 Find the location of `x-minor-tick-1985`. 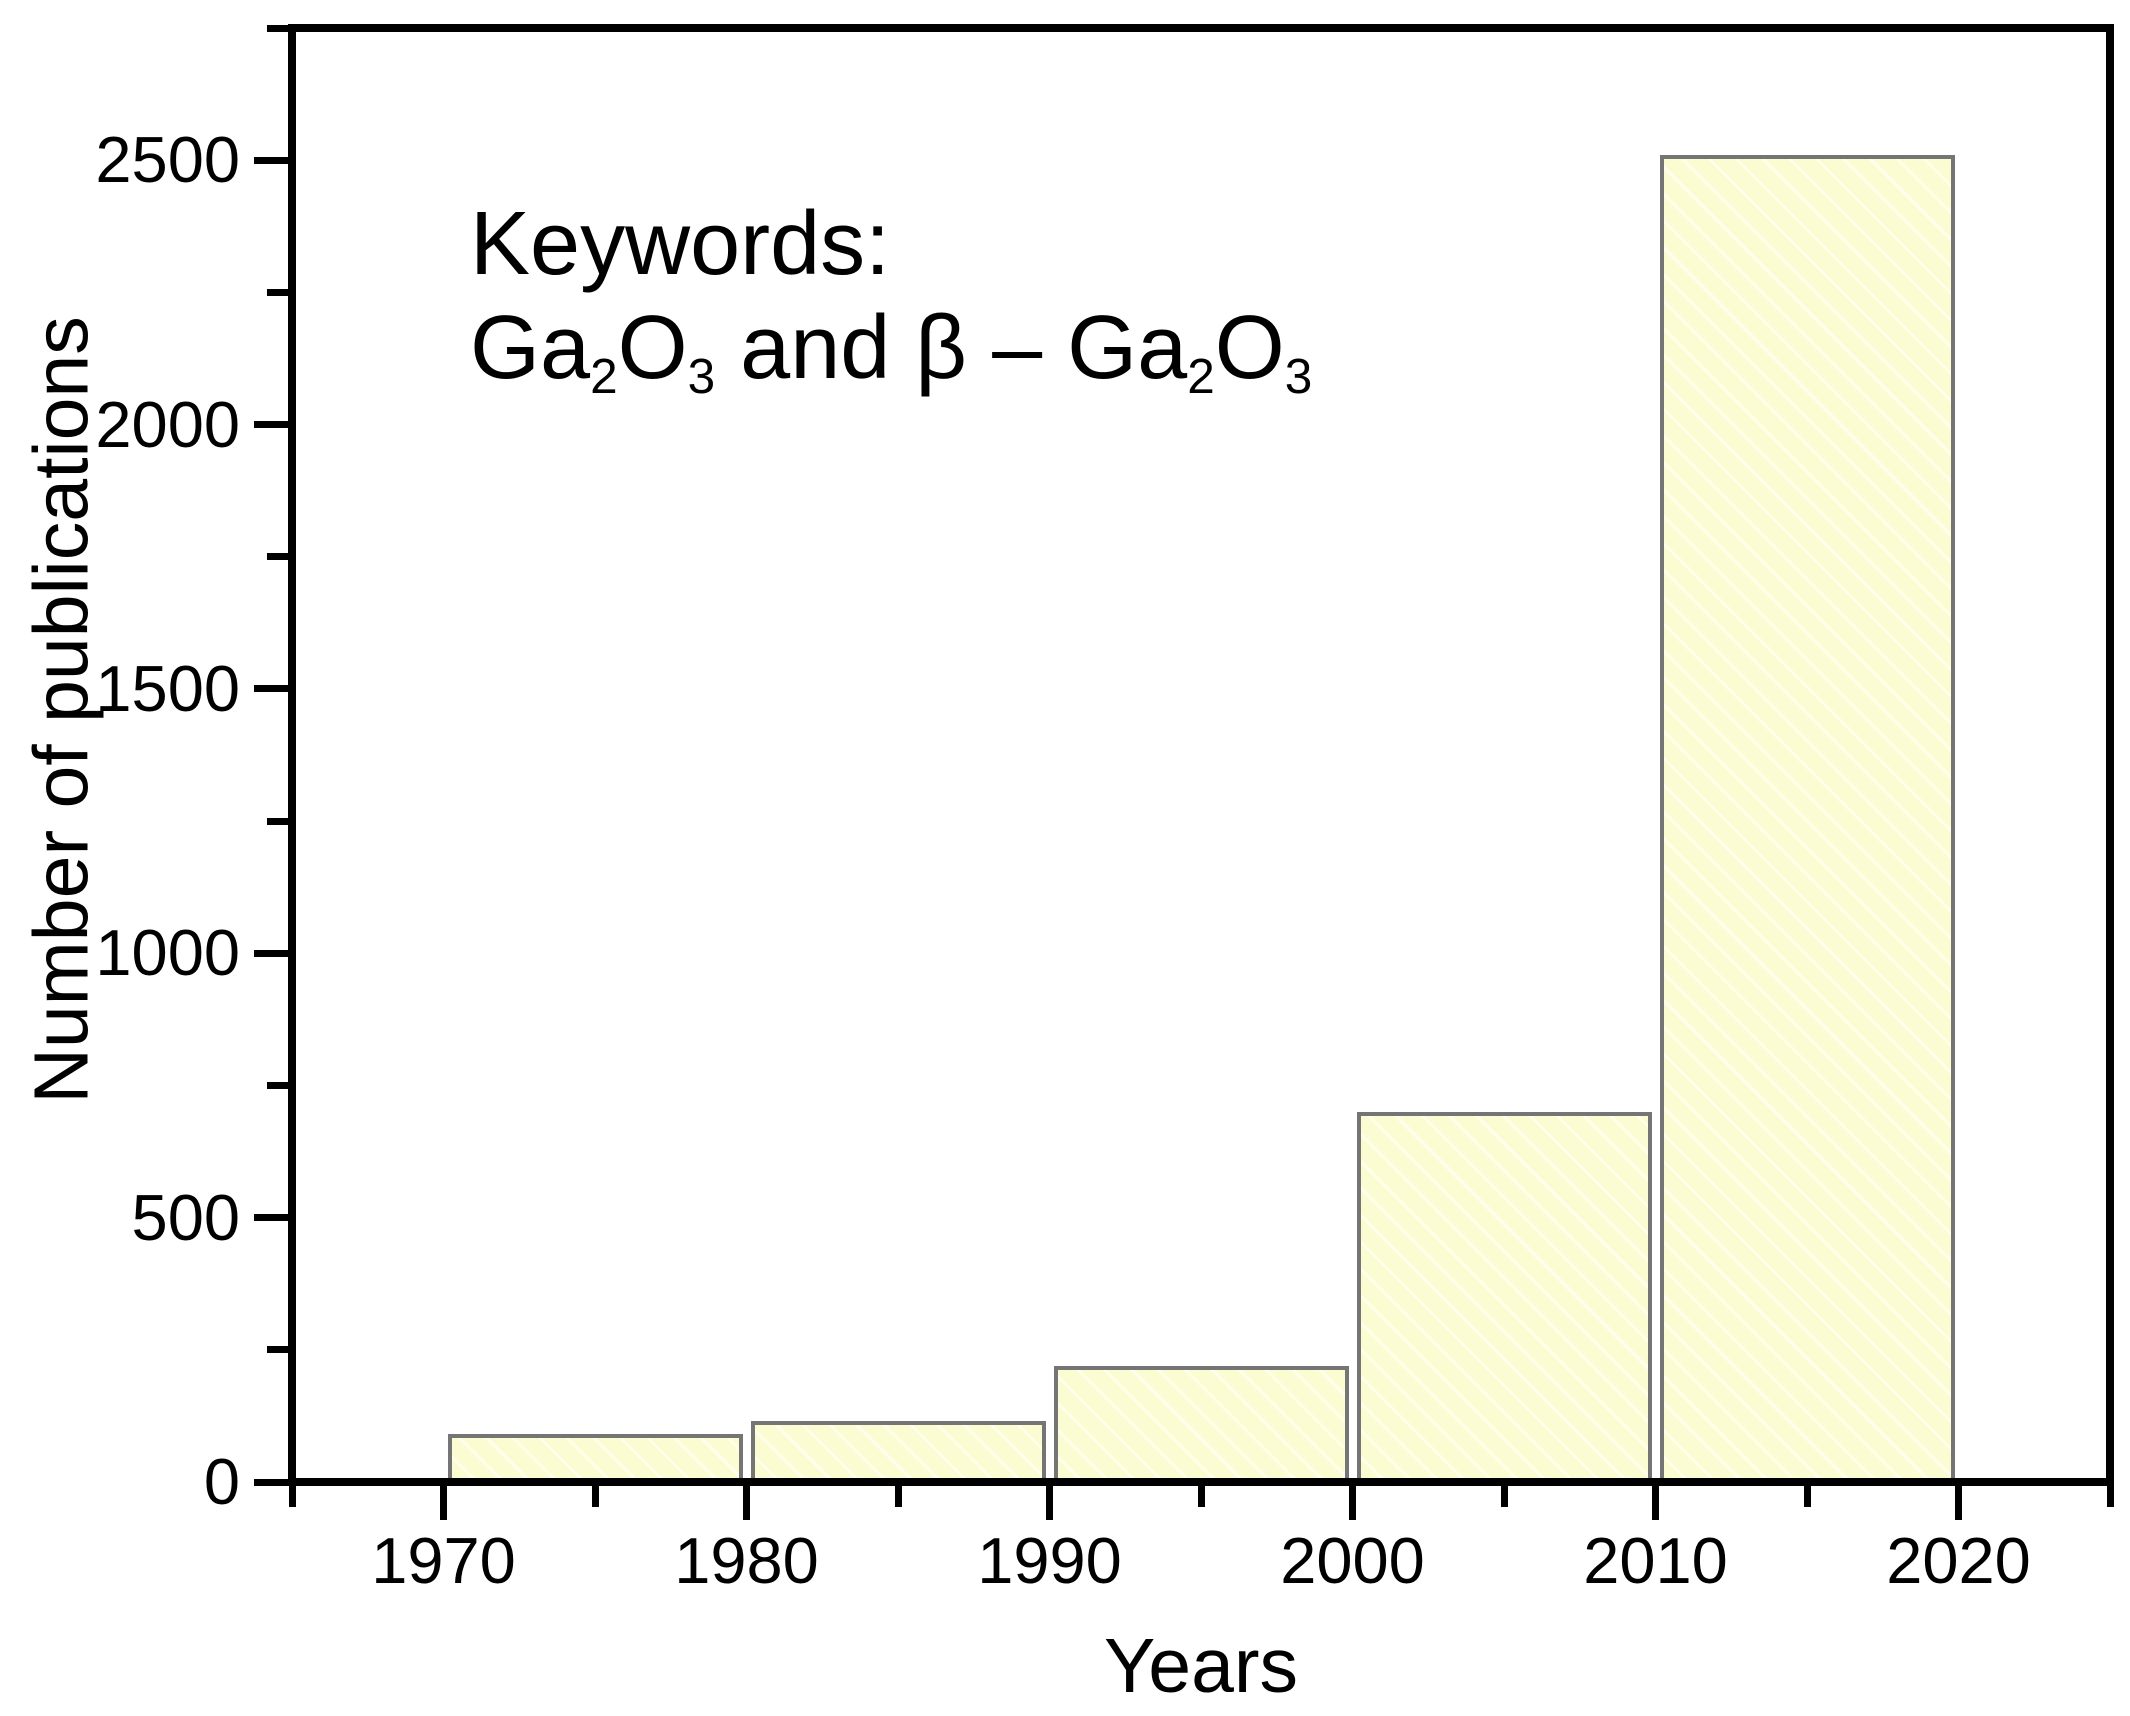

x-minor-tick-1985 is located at coordinates (898, 1496).